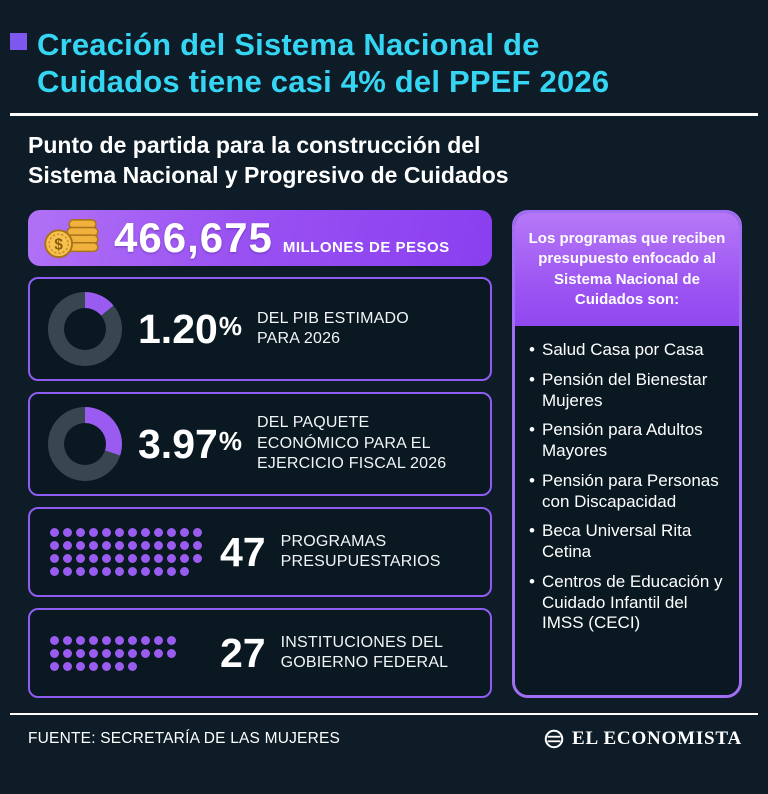 The width and height of the screenshot is (768, 794). I want to click on bottom-divider, so click(384, 714).